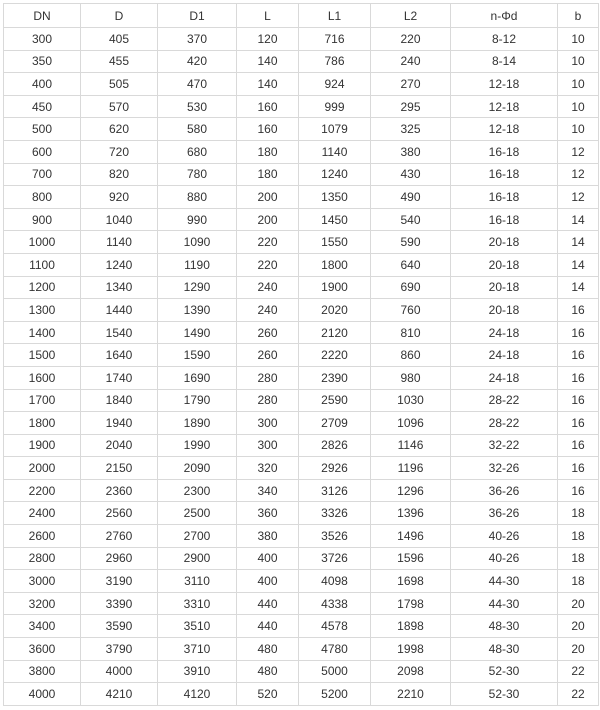  Describe the element at coordinates (410, 400) in the screenshot. I see `table-cell: 1030` at that location.